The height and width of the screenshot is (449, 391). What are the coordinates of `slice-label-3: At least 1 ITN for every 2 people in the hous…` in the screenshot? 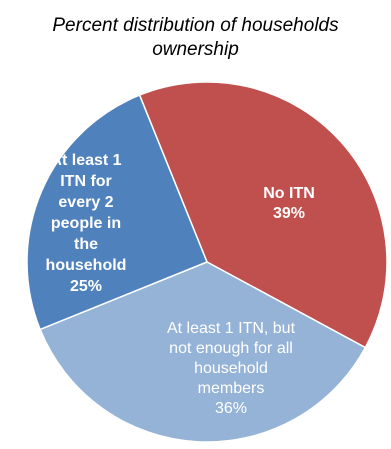 It's located at (86, 223).